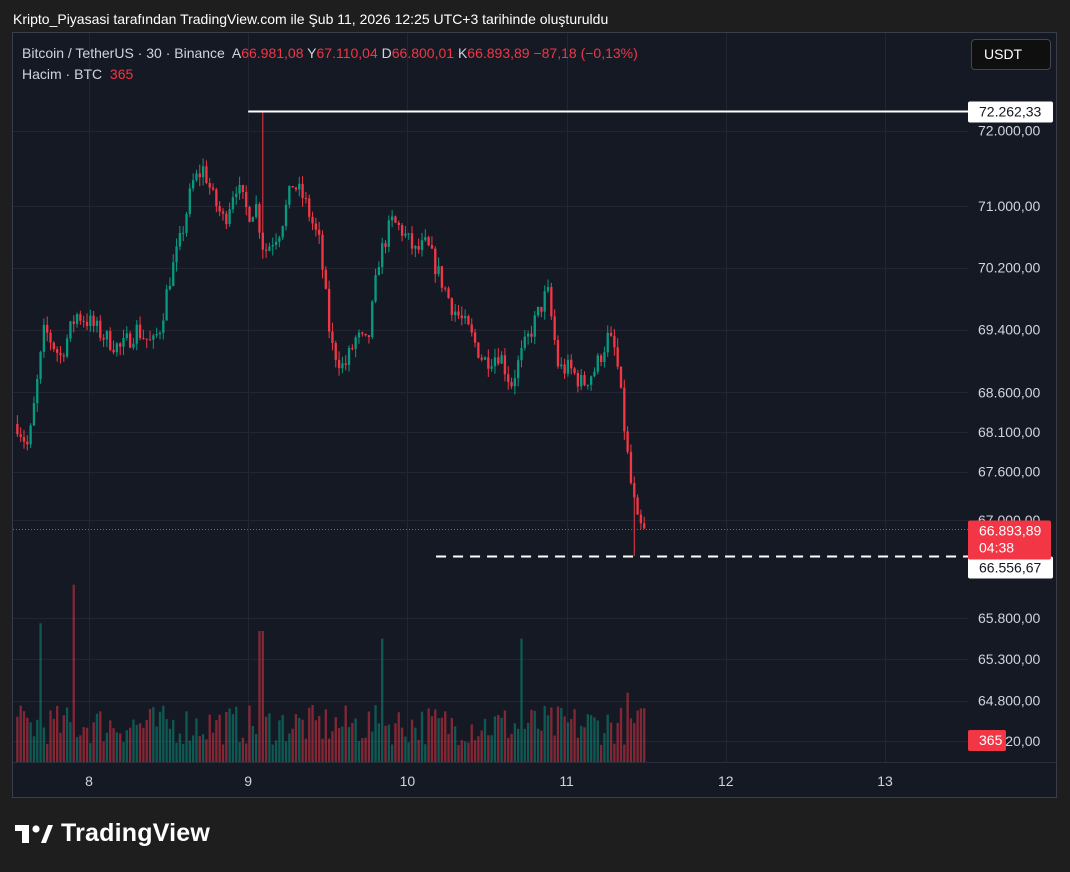 The height and width of the screenshot is (872, 1070). Describe the element at coordinates (62, 74) in the screenshot. I see `volume-label: Hacim · BTC` at that location.